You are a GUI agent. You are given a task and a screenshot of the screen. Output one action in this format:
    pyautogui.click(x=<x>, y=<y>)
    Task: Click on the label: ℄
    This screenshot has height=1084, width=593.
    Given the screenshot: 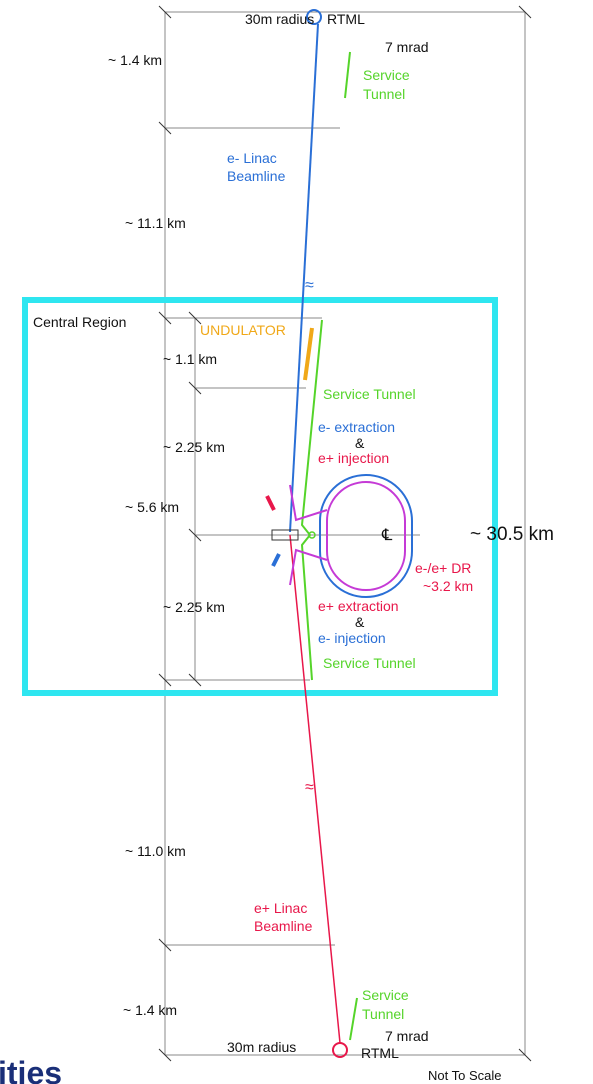 What is the action you would take?
    pyautogui.click(x=387, y=535)
    